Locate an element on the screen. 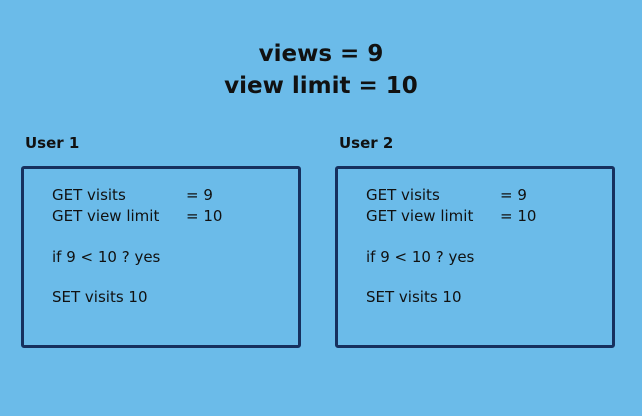  view-limit-label: view limit = 10 is located at coordinates (321, 86).